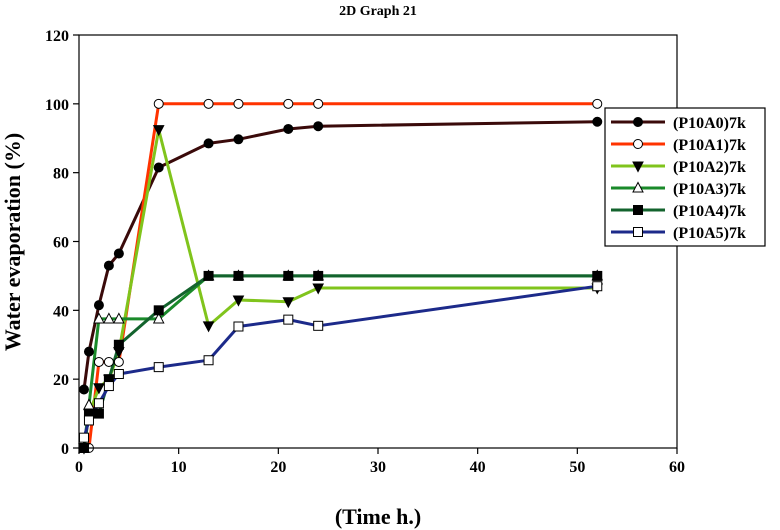  What do you see at coordinates (61, 311) in the screenshot?
I see `y-tick-label: 40` at bounding box center [61, 311].